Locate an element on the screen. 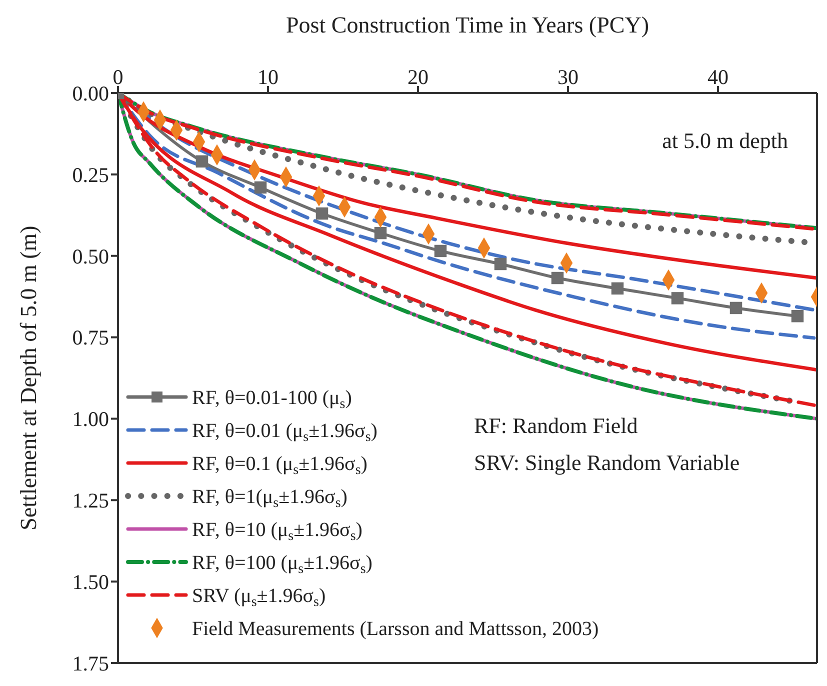 Image resolution: width=827 pixels, height=686 pixels. y-tick-label: 1.50 is located at coordinates (90, 582).